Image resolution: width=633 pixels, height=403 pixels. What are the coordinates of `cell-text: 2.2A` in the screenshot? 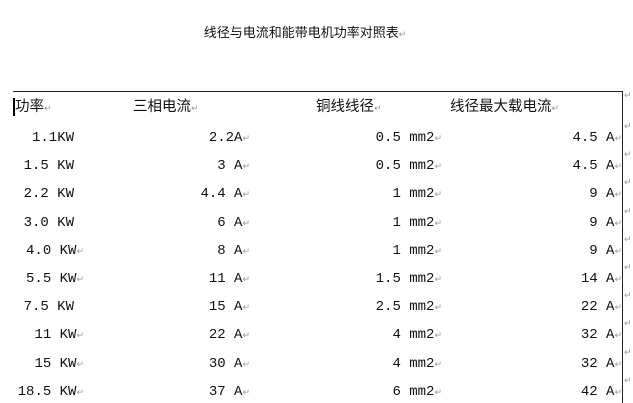 It's located at (225, 138).